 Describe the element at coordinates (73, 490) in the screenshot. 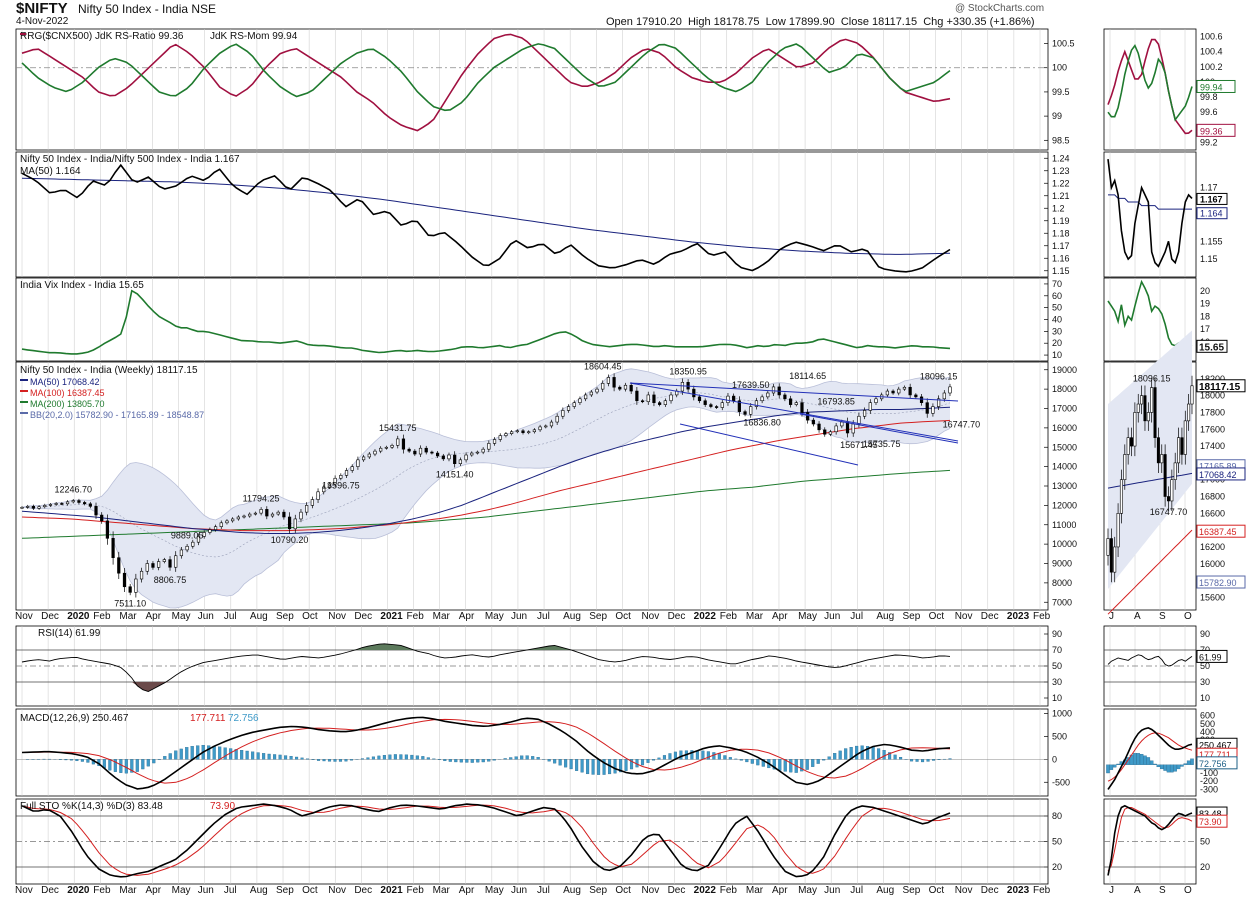

I see `price-annotation-label: 12246.70` at that location.